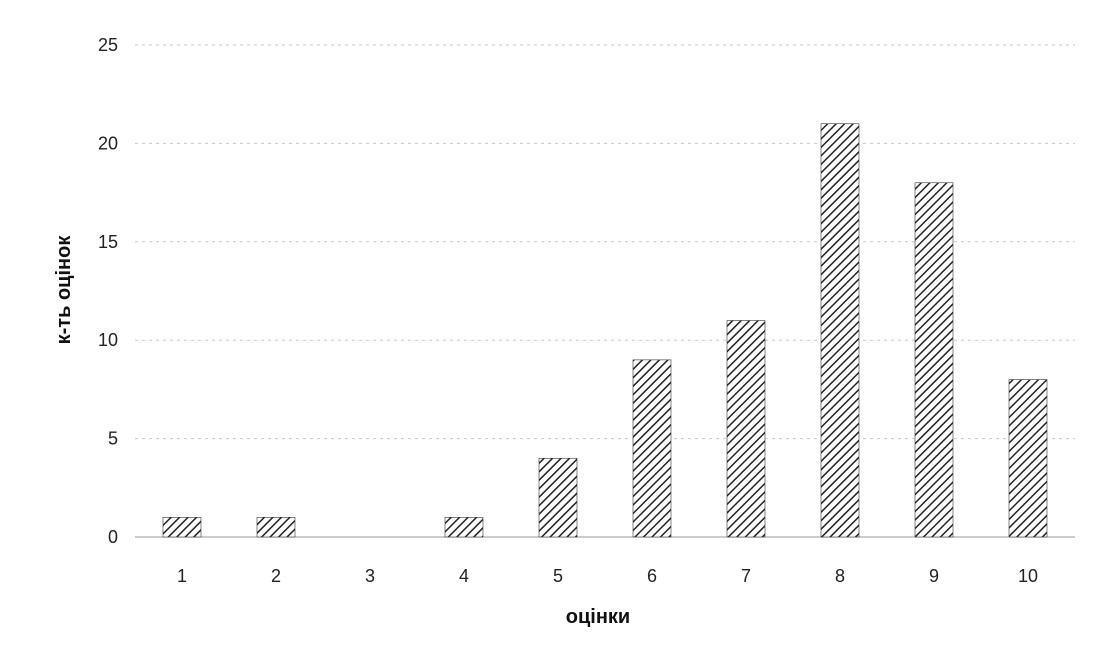 This screenshot has height=663, width=1102. Describe the element at coordinates (108, 242) in the screenshot. I see `y-tick-label: 15` at that location.